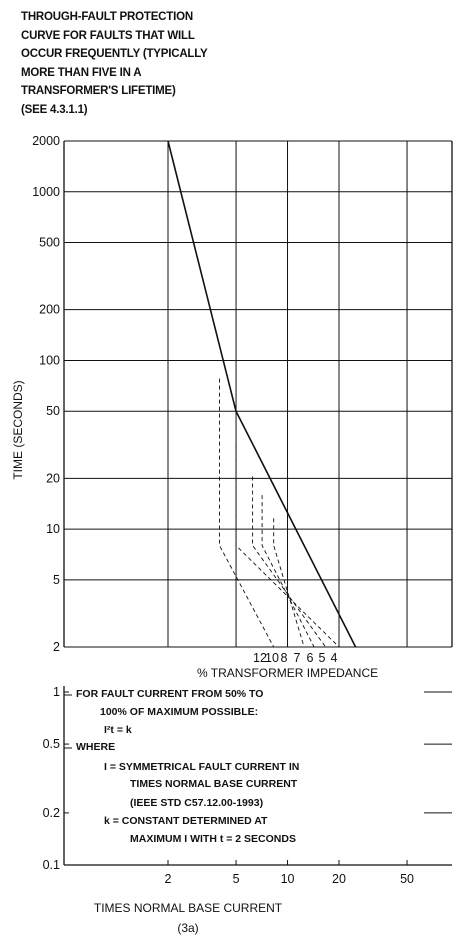  I want to click on title-line: TRANSFORMER'S LIFETIME), so click(98, 91).